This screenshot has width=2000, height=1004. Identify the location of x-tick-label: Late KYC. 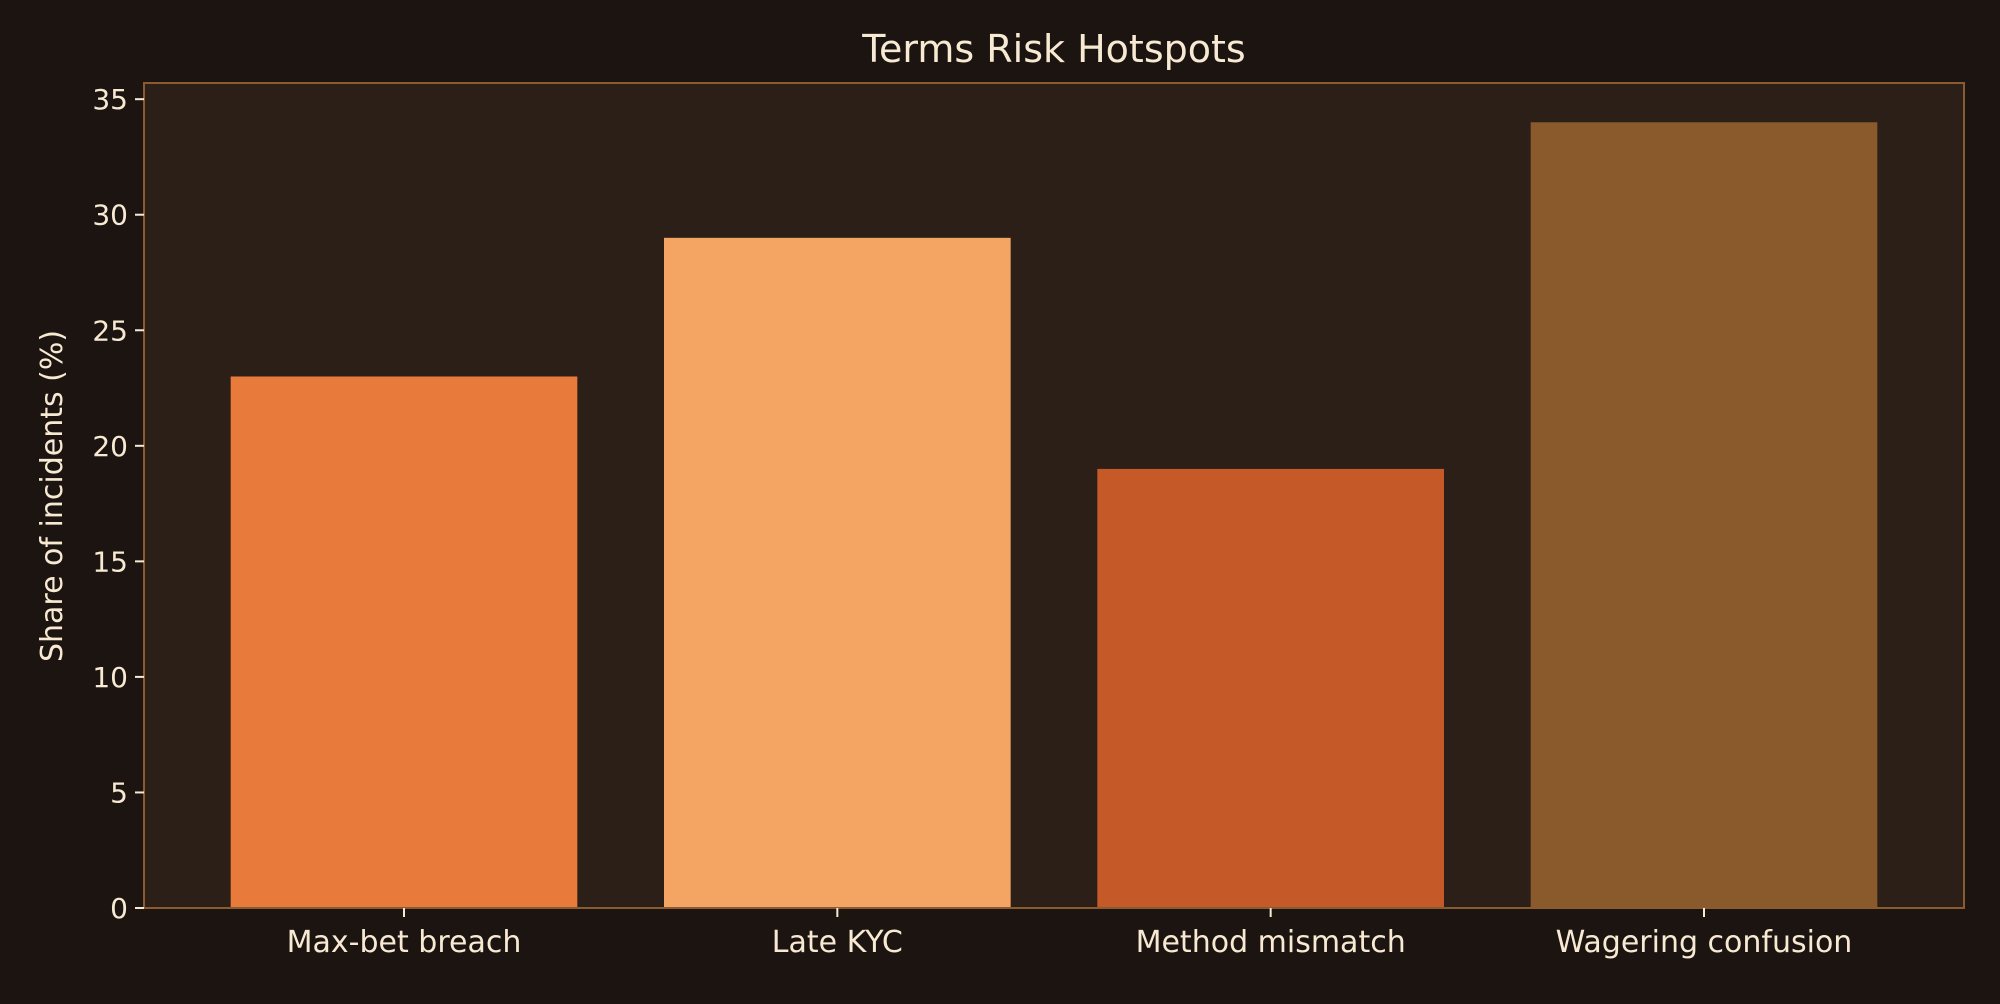
(837, 942).